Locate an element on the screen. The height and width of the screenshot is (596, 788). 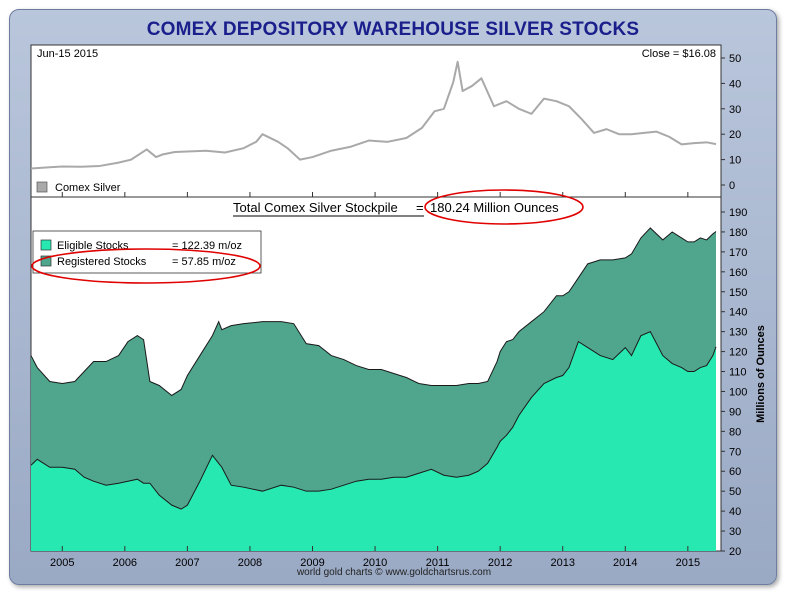
stocks-y-tick-label: 180 is located at coordinates (738, 233).